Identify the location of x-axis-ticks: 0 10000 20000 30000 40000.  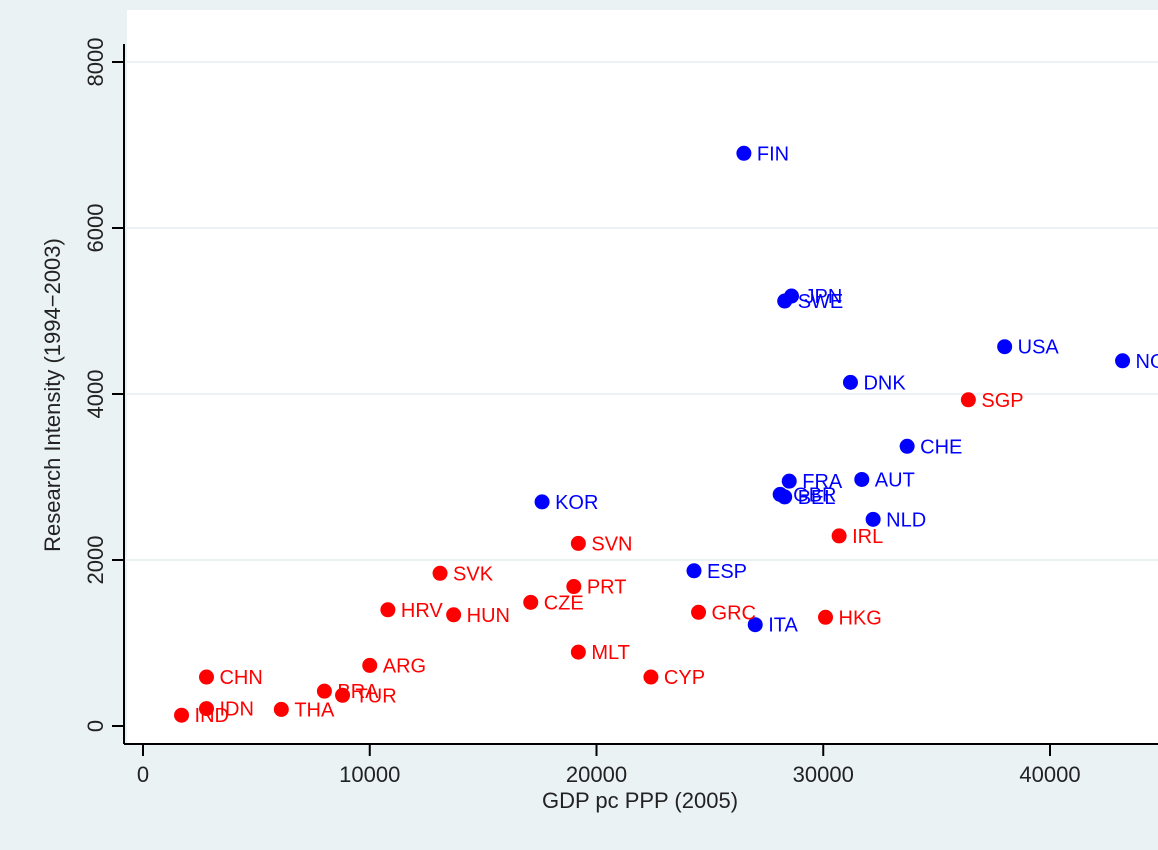
(609, 765).